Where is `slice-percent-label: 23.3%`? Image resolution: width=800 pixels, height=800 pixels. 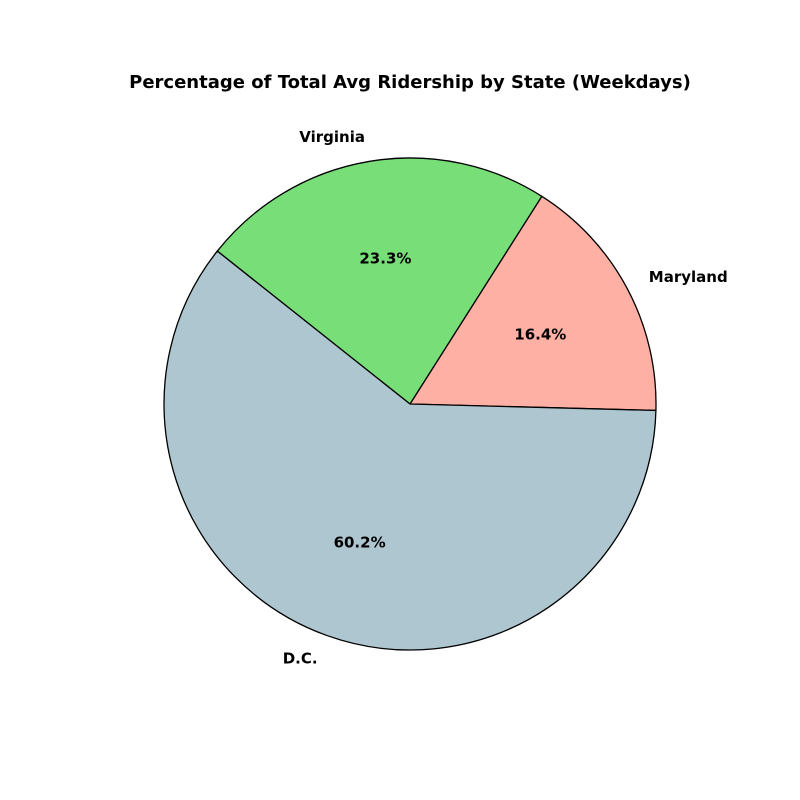 slice-percent-label: 23.3% is located at coordinates (385, 259).